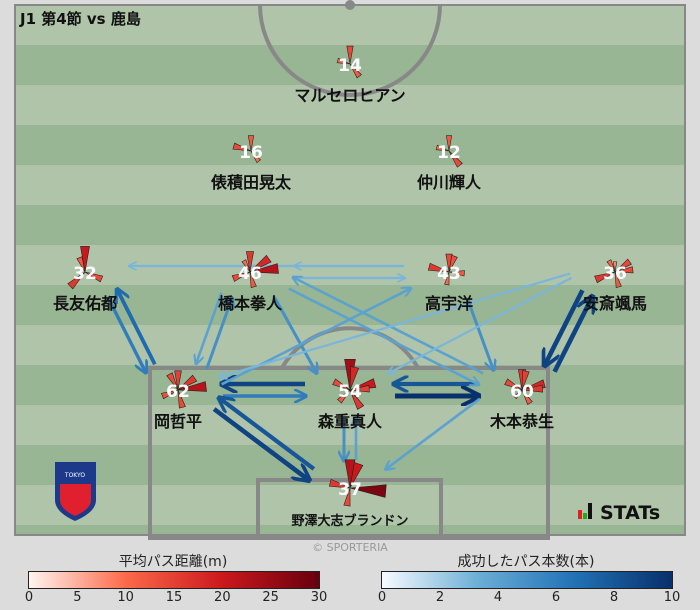 This screenshot has width=700, height=610. I want to click on legend-distance-title: 平均パス距離(m), so click(173, 562).